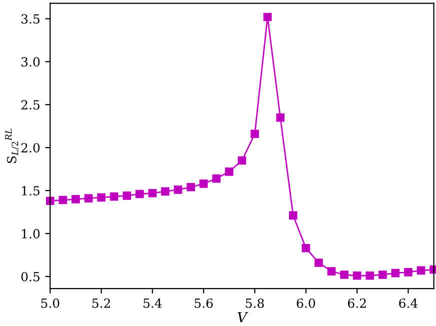  Describe the element at coordinates (30, 19) in the screenshot. I see `y-tick-label: 3.5` at that location.